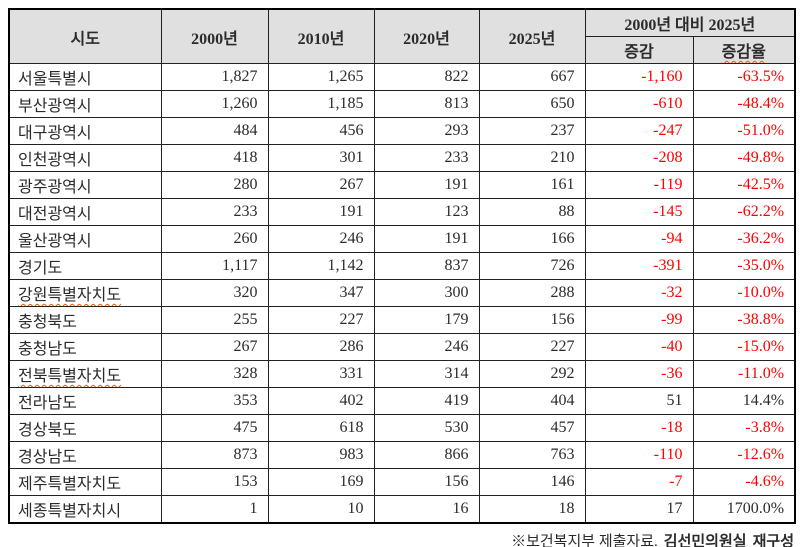 The height and width of the screenshot is (547, 800). I want to click on table-row: 대구광역시 484 456 293 237 -247 -51.0%, so click(402, 131).